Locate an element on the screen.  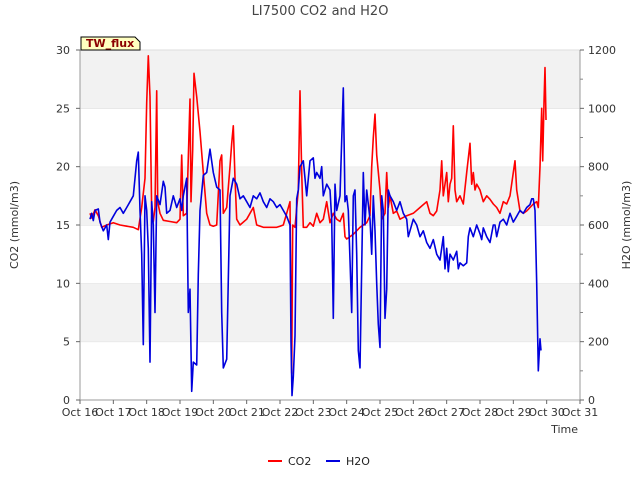
x-tick-label: Oct 26 is located at coordinates (413, 412).